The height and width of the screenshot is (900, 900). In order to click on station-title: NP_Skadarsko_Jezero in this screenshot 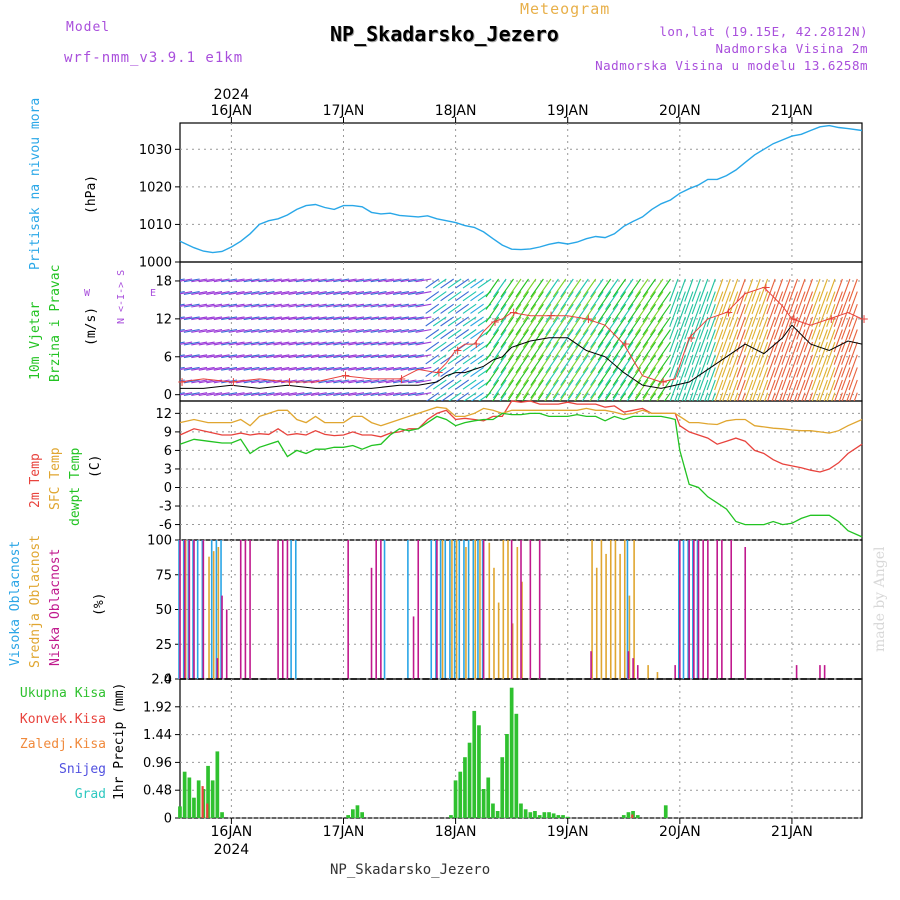, I will do `click(444, 34)`.